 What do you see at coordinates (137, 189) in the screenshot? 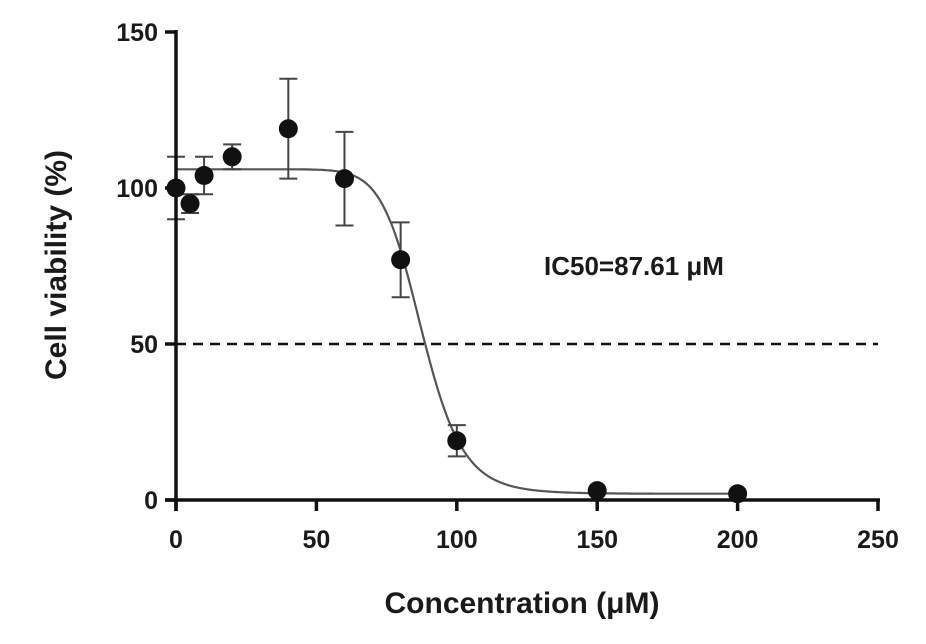
I see `y-tick-label: 100` at bounding box center [137, 189].